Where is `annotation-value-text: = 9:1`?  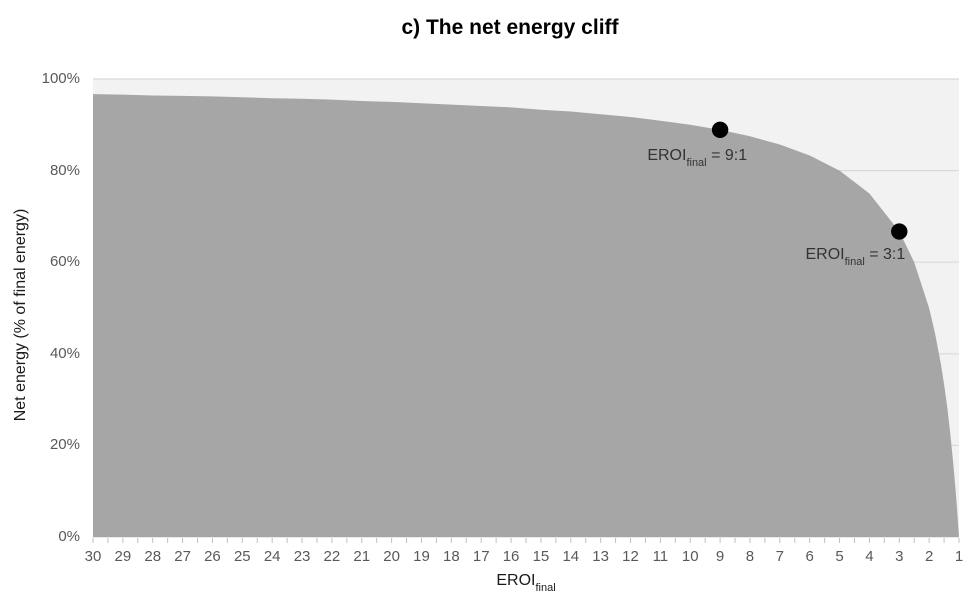
annotation-value-text: = 9:1 is located at coordinates (727, 155).